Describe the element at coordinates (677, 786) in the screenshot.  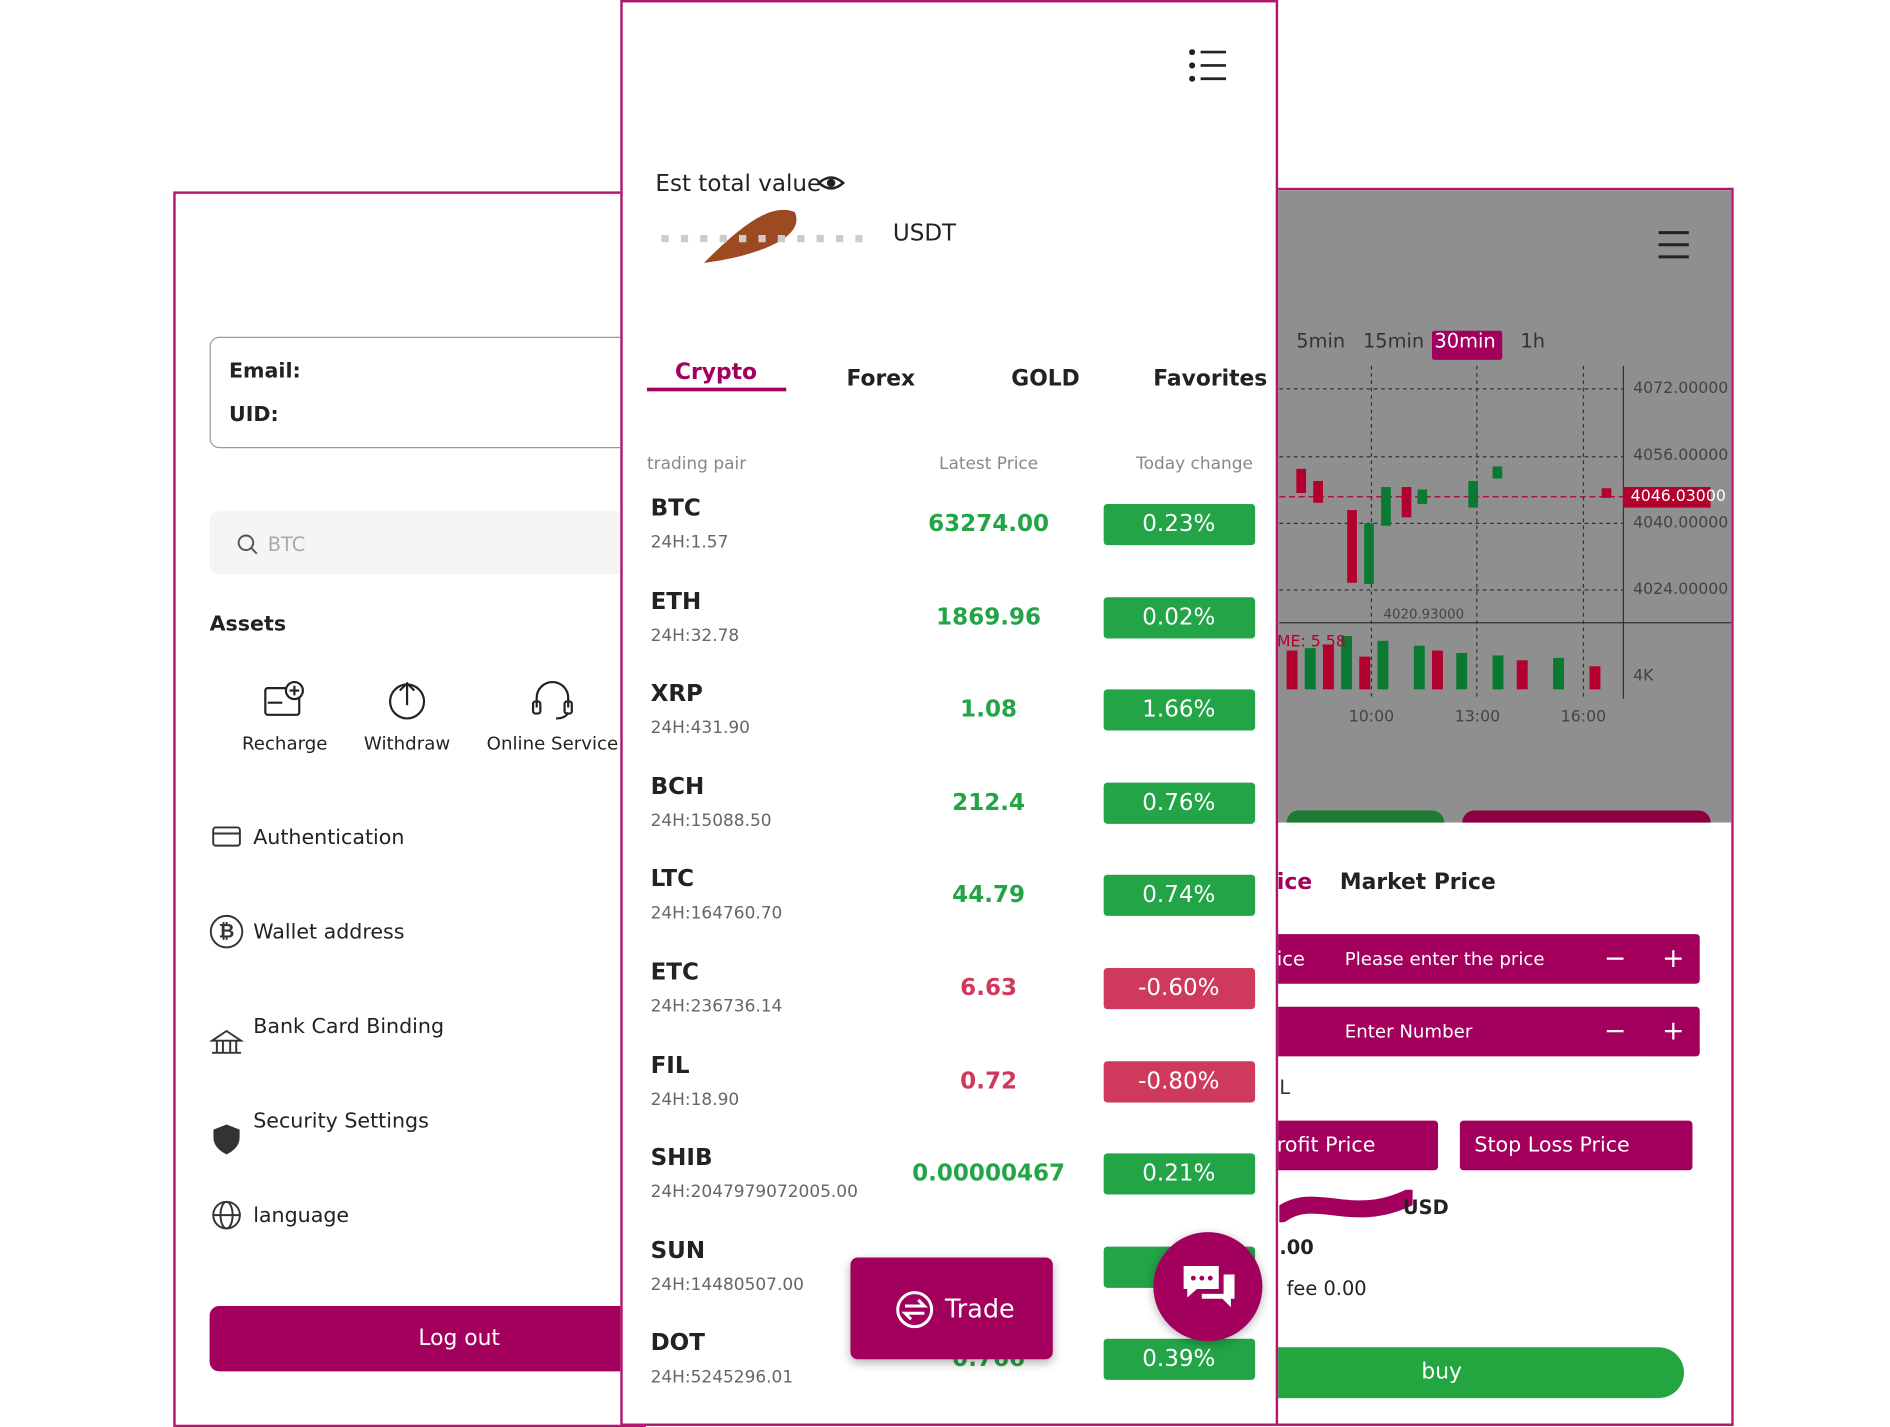
I see `pair: BCH` at that location.